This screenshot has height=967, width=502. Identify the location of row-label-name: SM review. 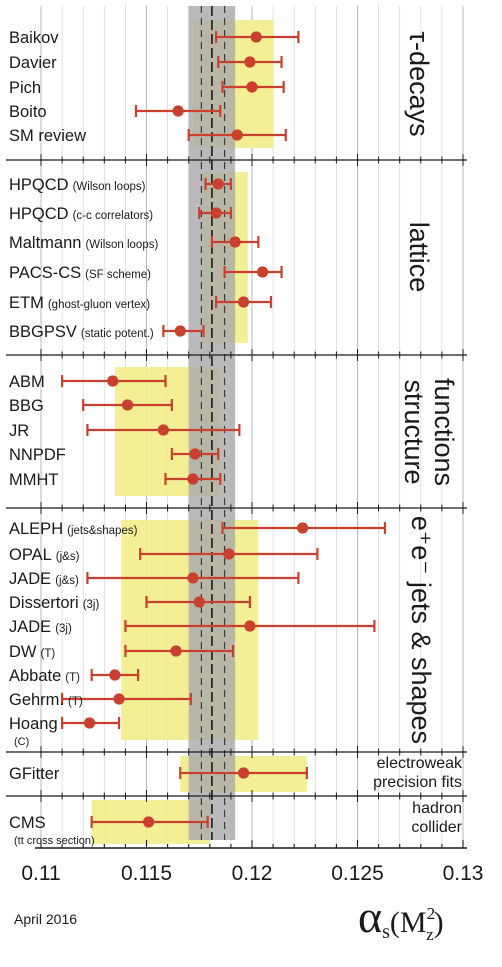
(47, 136).